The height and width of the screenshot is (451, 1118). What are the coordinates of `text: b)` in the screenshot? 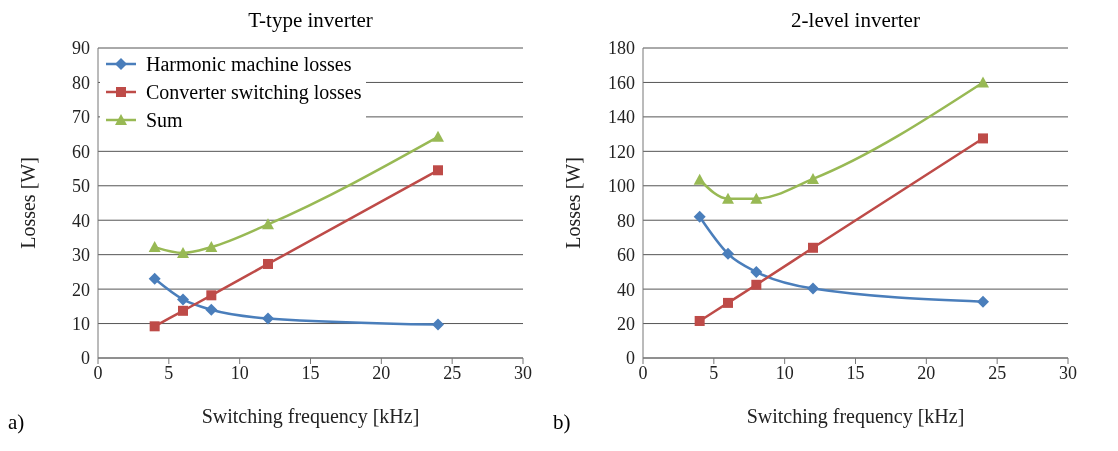 It's located at (562, 422).